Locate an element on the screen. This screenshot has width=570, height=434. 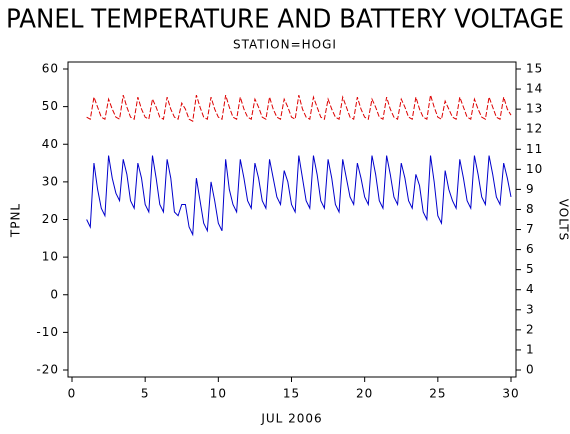
y2-tick-label: 0 is located at coordinates (530, 370).